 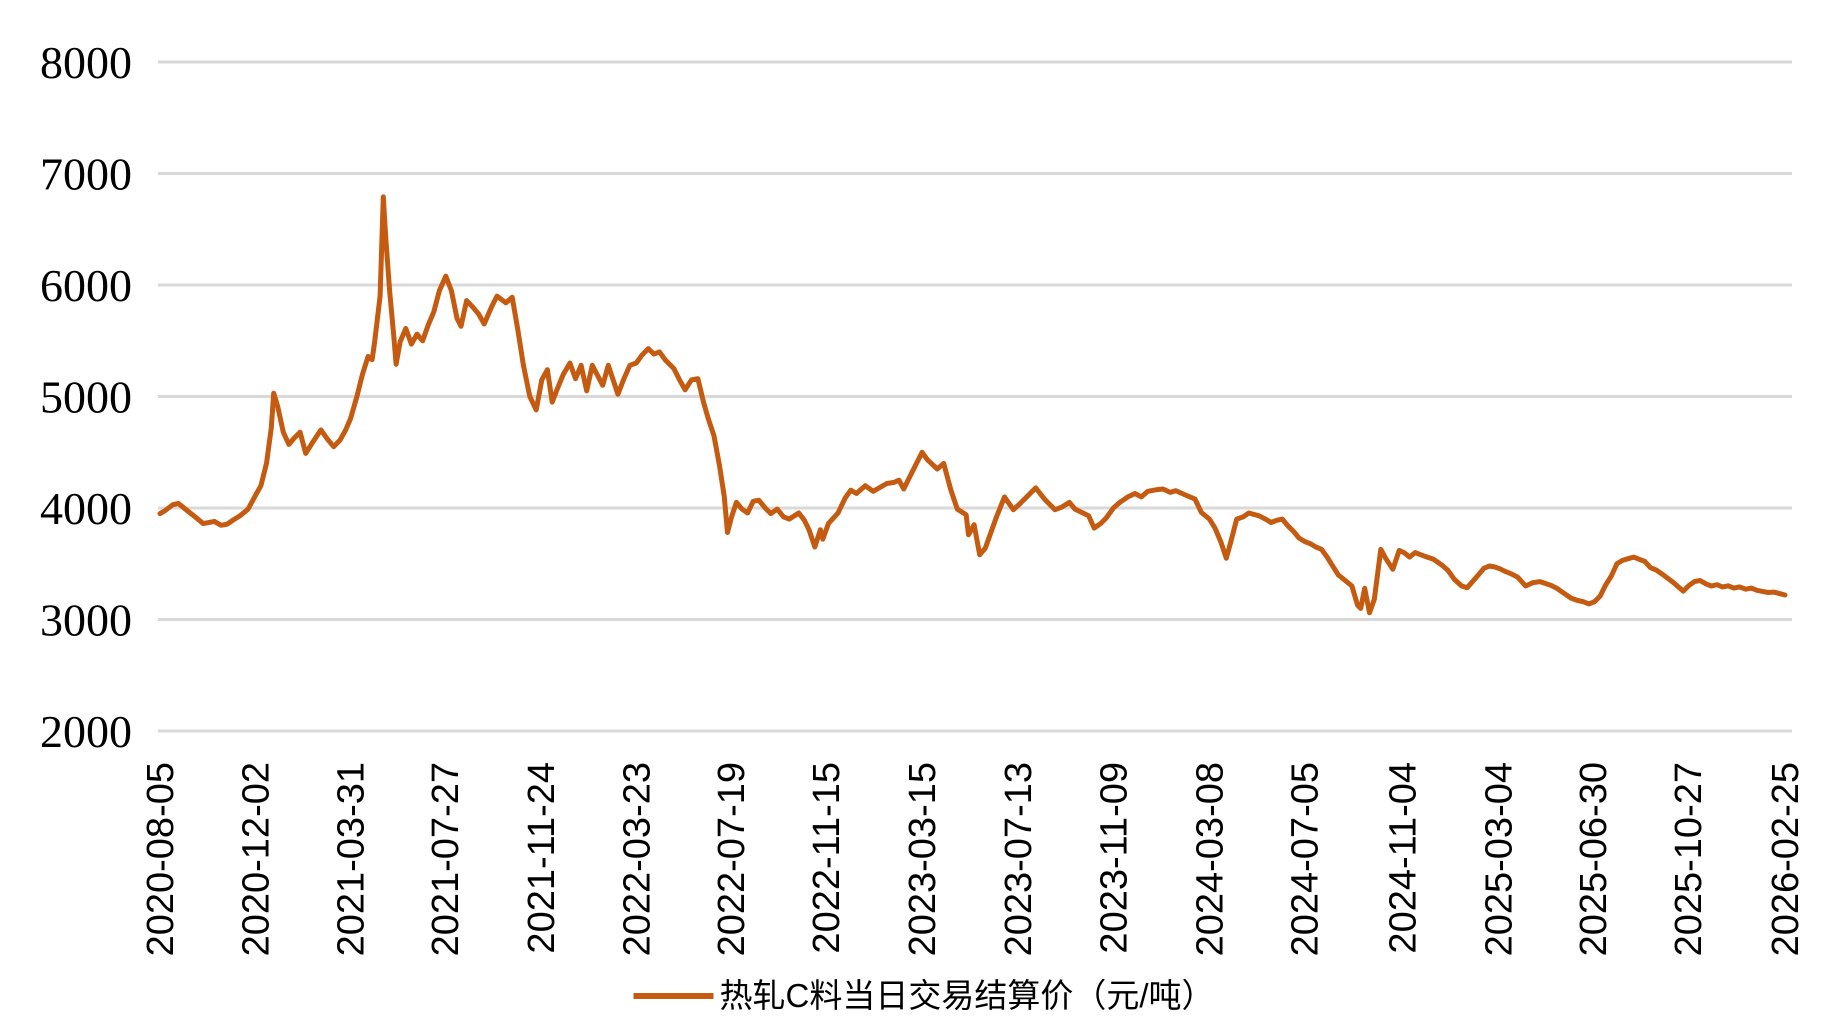 What do you see at coordinates (1499, 859) in the screenshot?
I see `x-axis-tick-label: 2025-03-04` at bounding box center [1499, 859].